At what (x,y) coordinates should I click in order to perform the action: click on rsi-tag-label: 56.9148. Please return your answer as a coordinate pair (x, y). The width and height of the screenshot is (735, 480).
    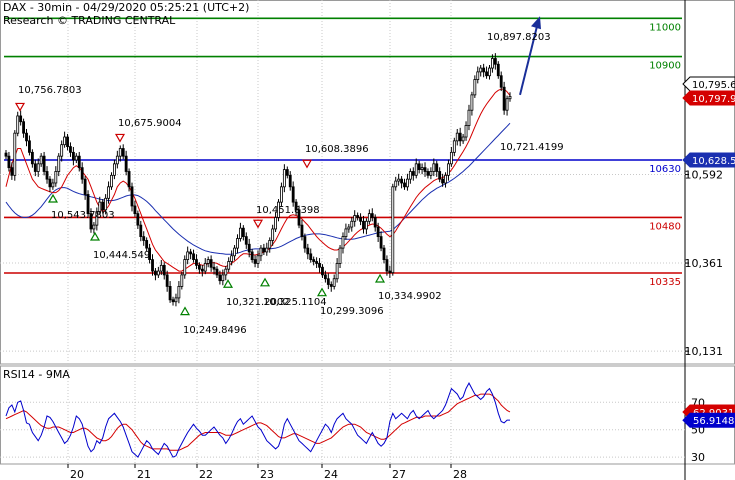
    Looking at the image, I should click on (713, 421).